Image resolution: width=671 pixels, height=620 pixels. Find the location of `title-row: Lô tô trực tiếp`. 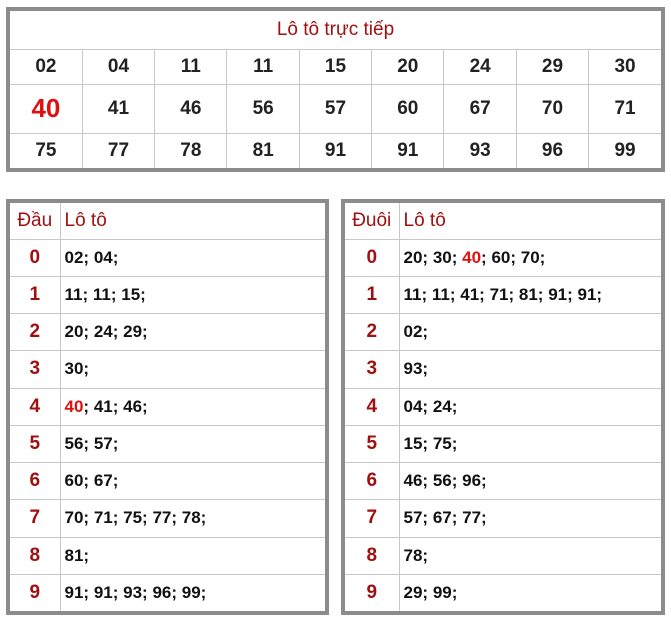

title-row: Lô tô trực tiếp is located at coordinates (335, 30).